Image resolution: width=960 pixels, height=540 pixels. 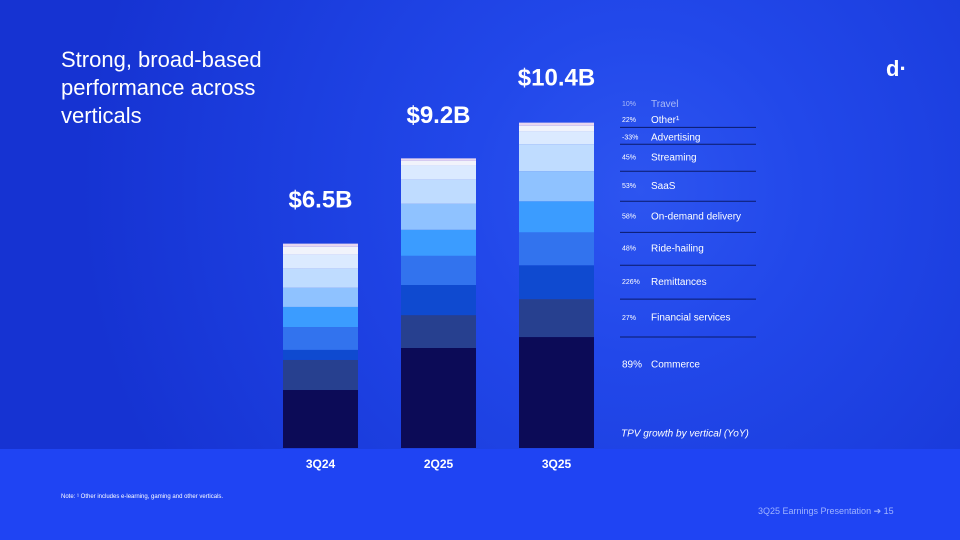 I want to click on legend-growth: 45%, so click(x=629, y=158).